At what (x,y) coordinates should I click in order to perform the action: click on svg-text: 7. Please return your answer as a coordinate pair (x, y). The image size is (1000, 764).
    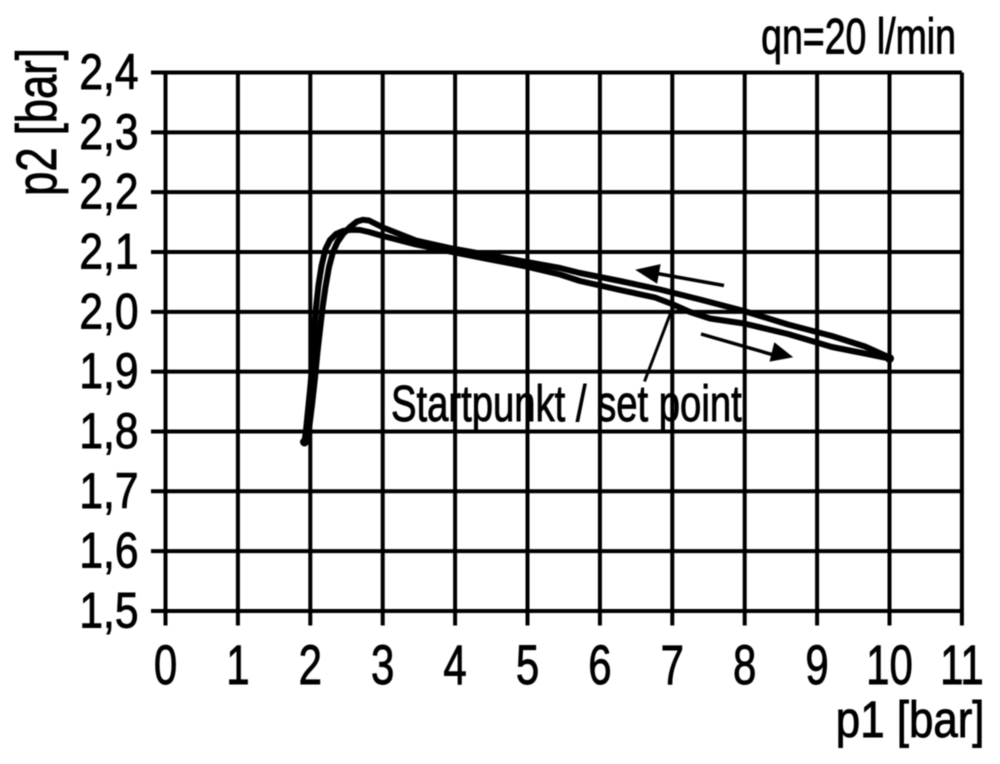
    Looking at the image, I should click on (672, 665).